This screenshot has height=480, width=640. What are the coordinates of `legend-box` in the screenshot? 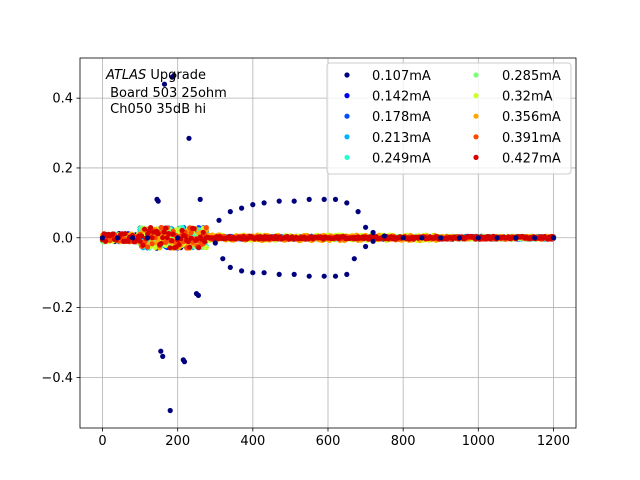 It's located at (449, 118).